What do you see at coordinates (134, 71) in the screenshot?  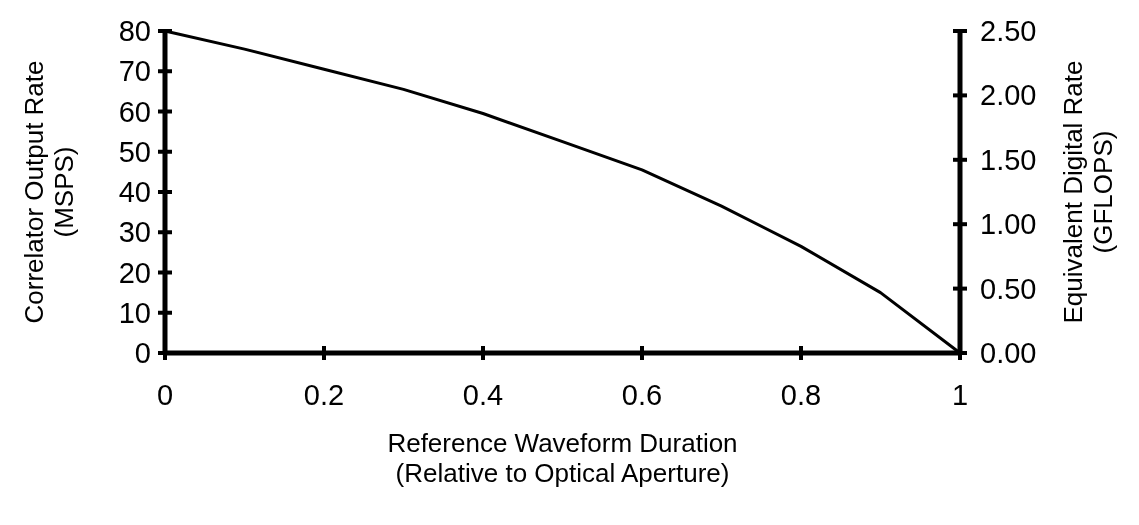 I see `y-tick-label: 70` at bounding box center [134, 71].